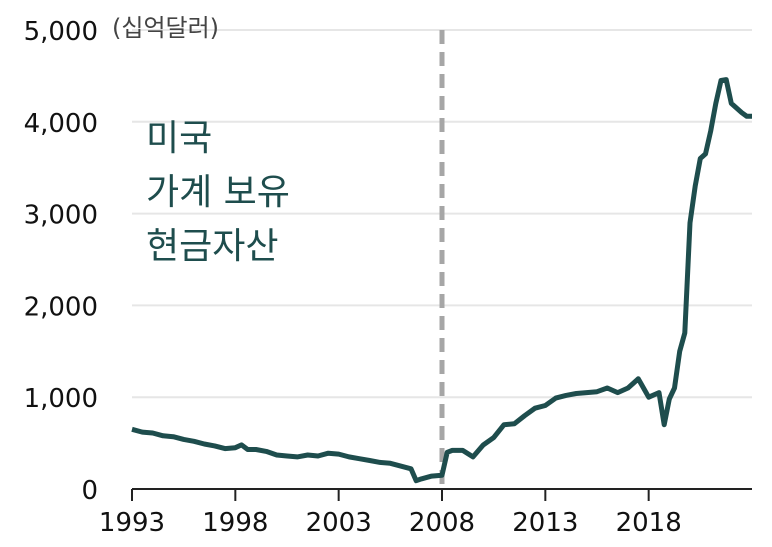 This screenshot has width=772, height=547. Describe the element at coordinates (218, 192) in the screenshot. I see `annotation-line: 가계 보유` at that location.